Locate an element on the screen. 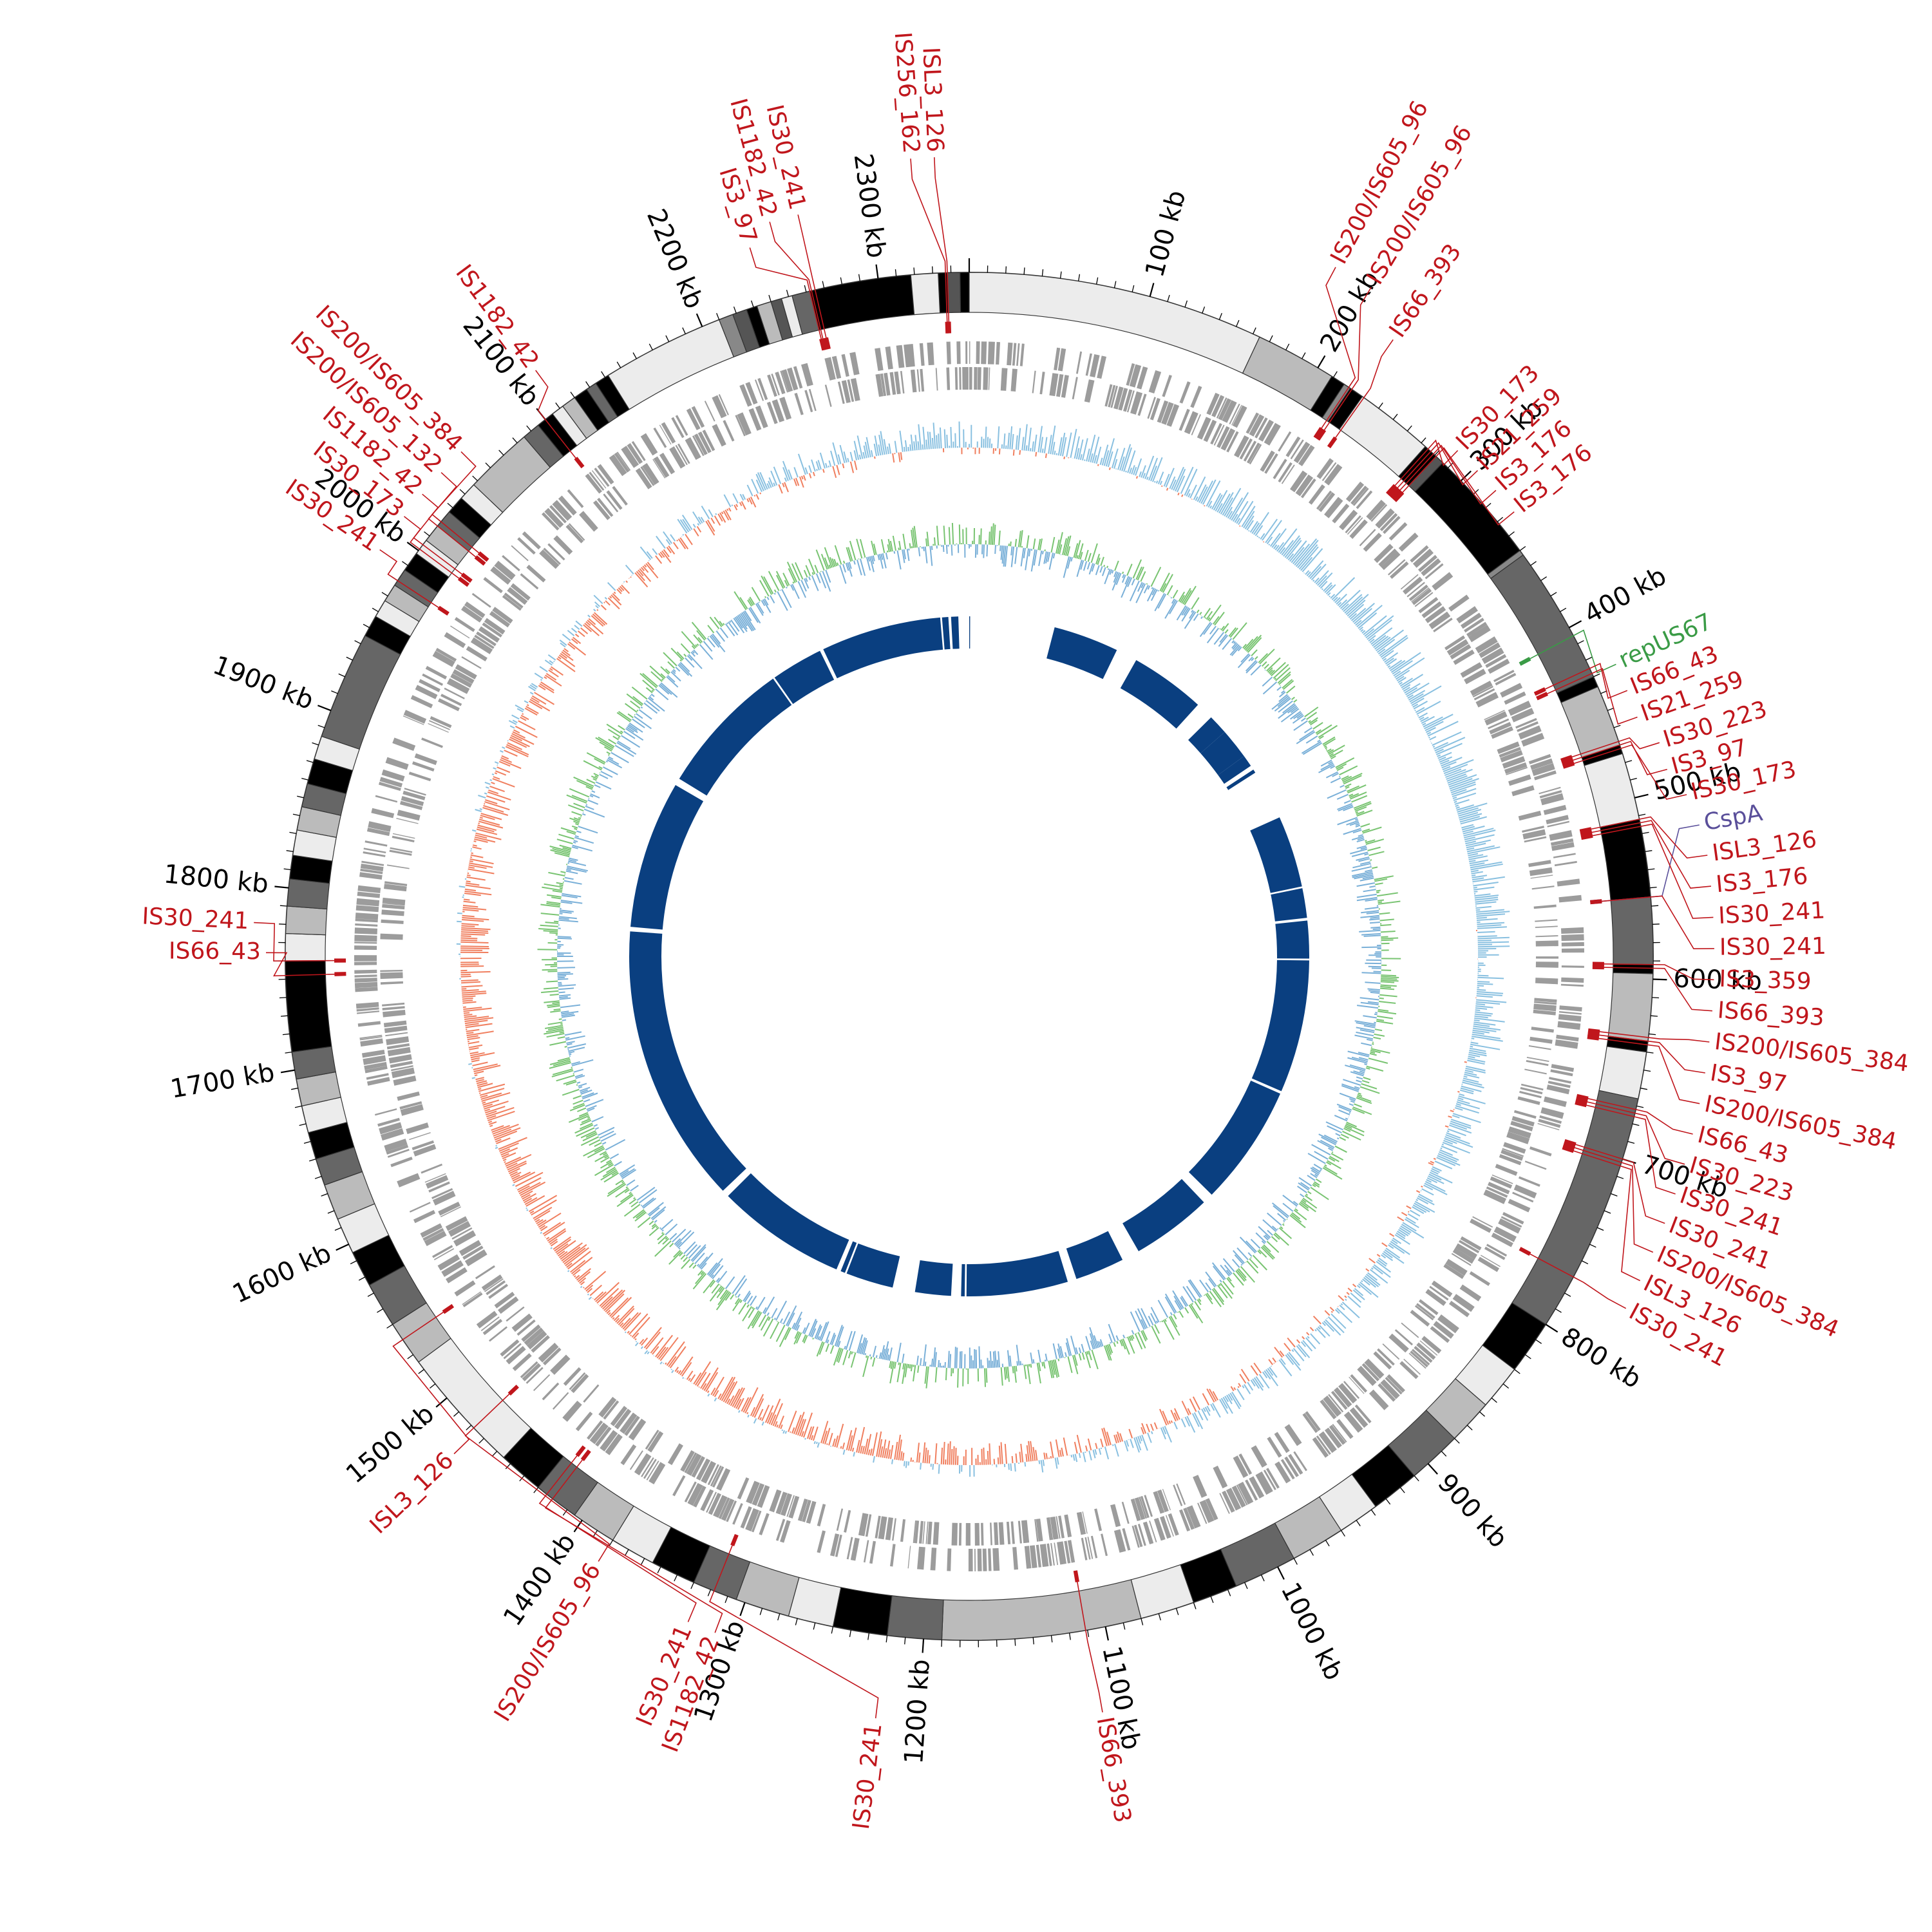 Image resolution: width=1932 pixels, height=1932 pixels. is-element-label: ISL3_126 is located at coordinates (933, 100).